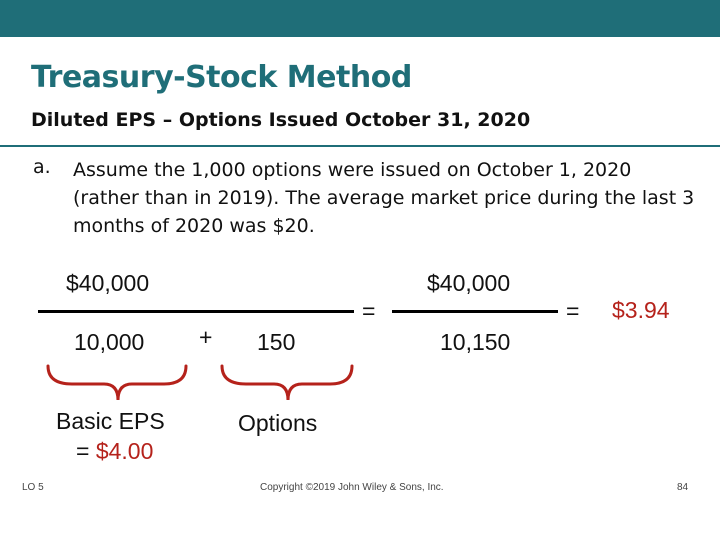 The height and width of the screenshot is (540, 720). I want to click on basic-eps-label: Basic EPS, so click(110, 421).